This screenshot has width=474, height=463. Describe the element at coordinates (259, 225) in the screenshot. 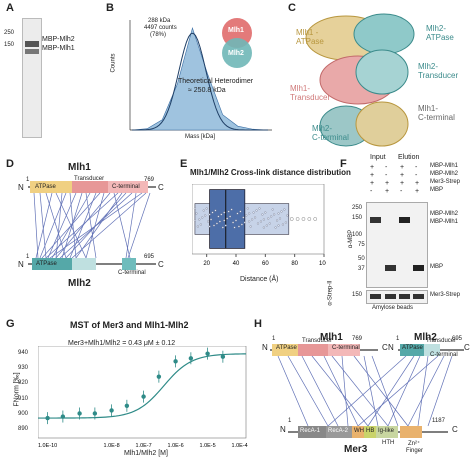

I see `distance-boxplot: 20 40 60 80 100` at that location.